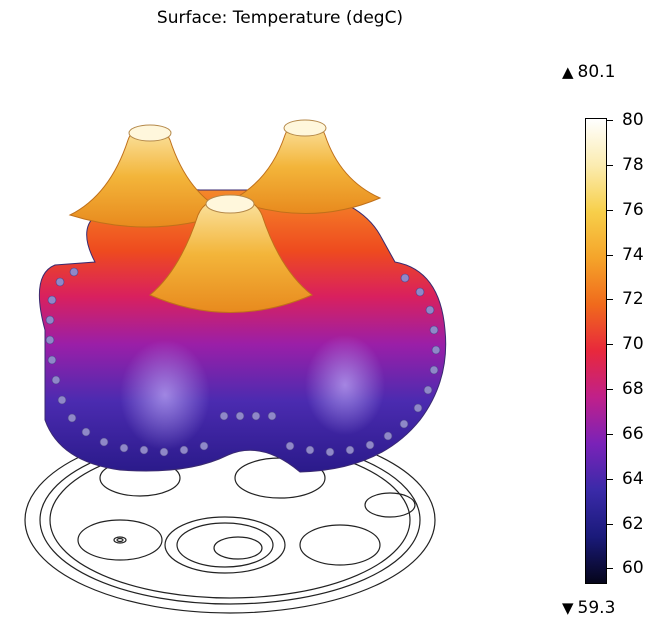 The width and height of the screenshot is (664, 634). Describe the element at coordinates (633, 523) in the screenshot. I see `colorbar-tick-label: 62` at that location.